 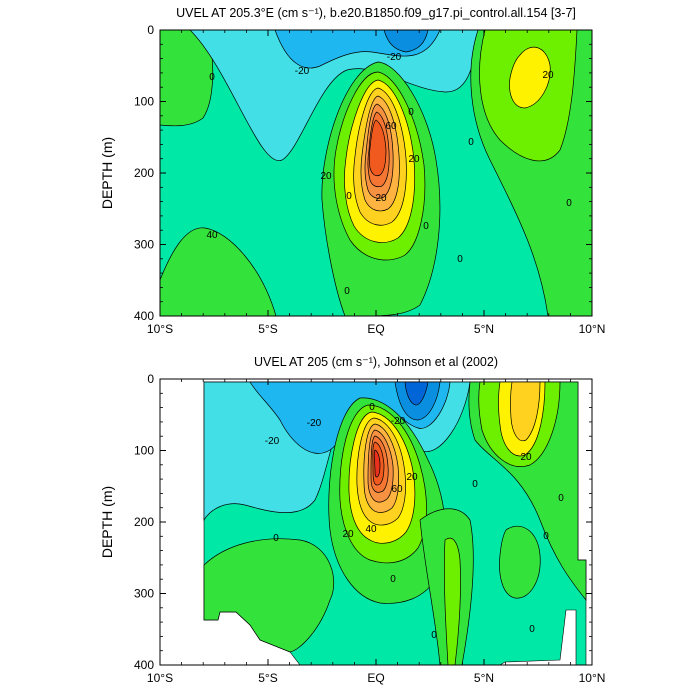 What do you see at coordinates (107, 173) in the screenshot?
I see `y-axis-label-top: DEPTH (m)` at bounding box center [107, 173].